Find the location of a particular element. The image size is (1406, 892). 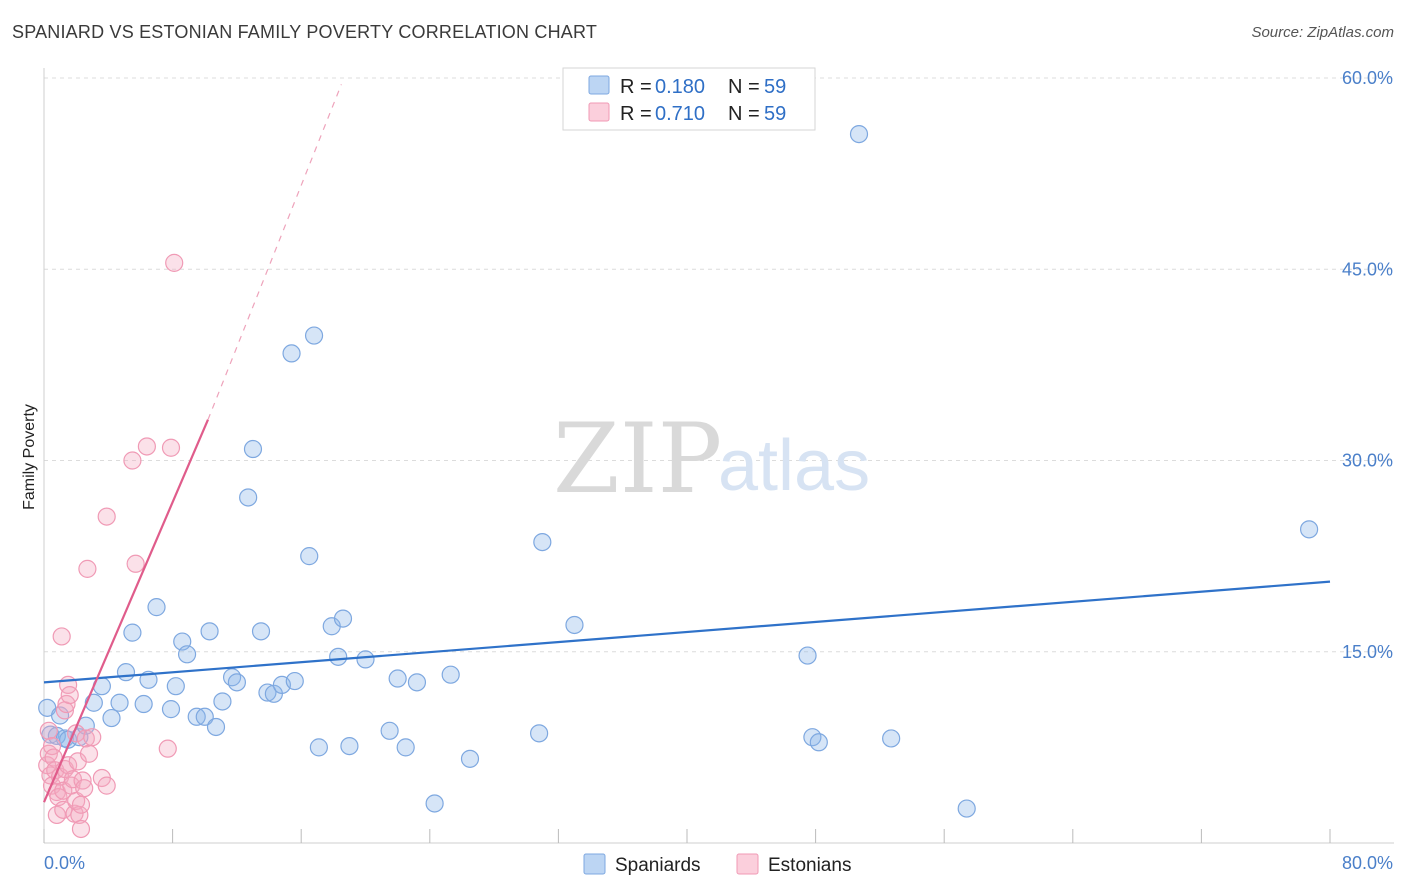

x-tick-label-0: 0.0% is located at coordinates (64, 863).